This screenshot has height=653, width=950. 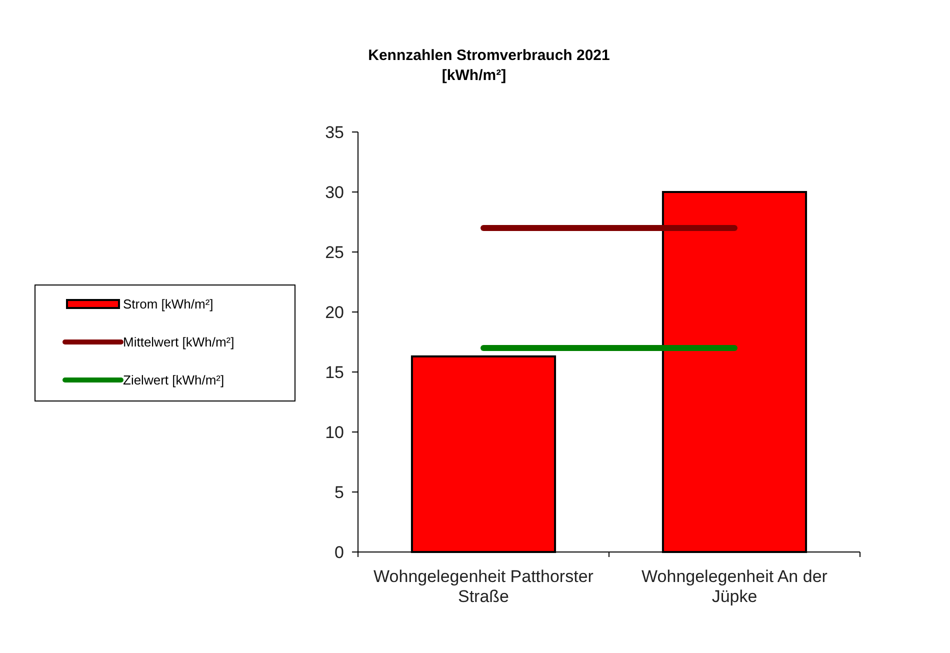 What do you see at coordinates (334, 432) in the screenshot?
I see `y-tick-label: 10` at bounding box center [334, 432].